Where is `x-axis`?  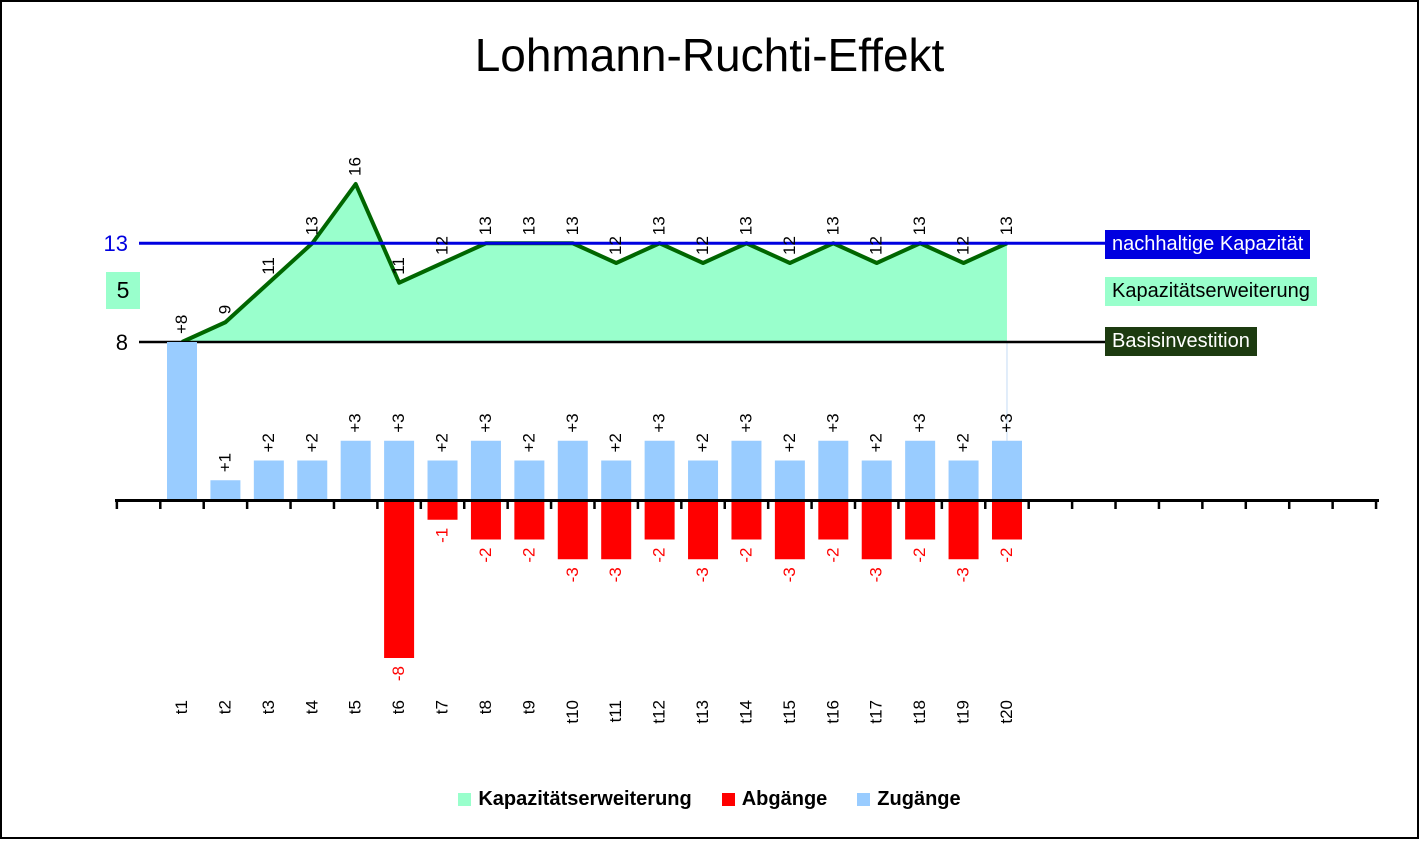
x-axis is located at coordinates (747, 504).